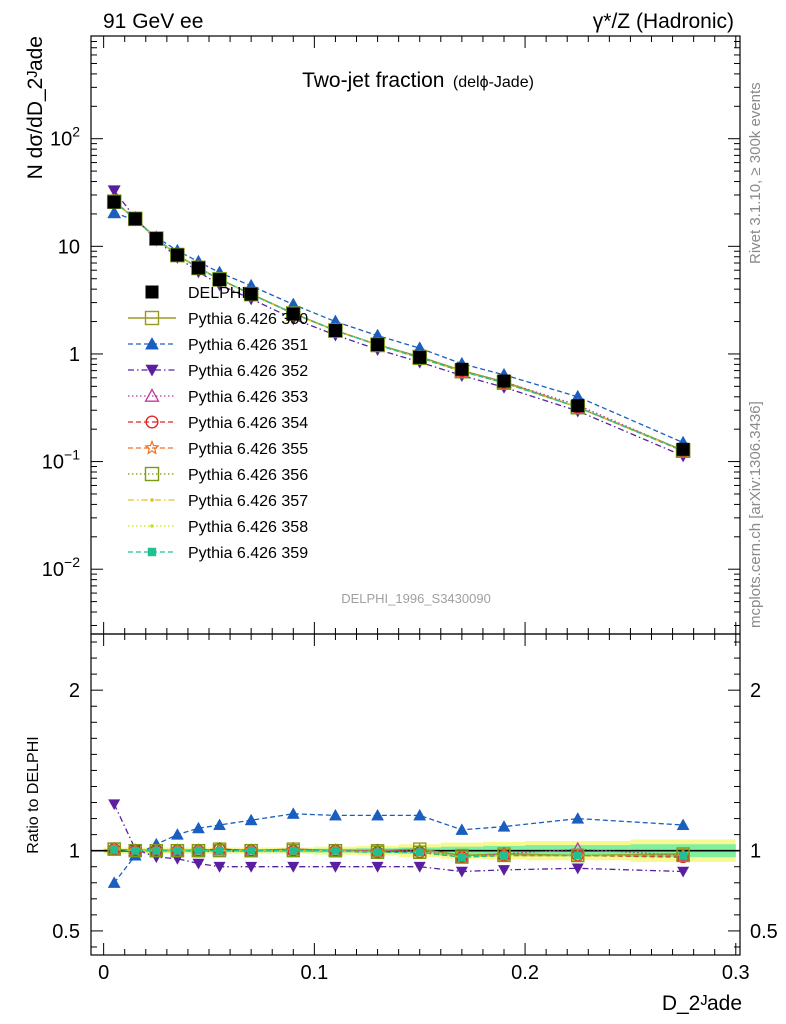 This screenshot has width=786, height=1024. What do you see at coordinates (74, 355) in the screenshot?
I see `y-tick-label: 1` at bounding box center [74, 355].